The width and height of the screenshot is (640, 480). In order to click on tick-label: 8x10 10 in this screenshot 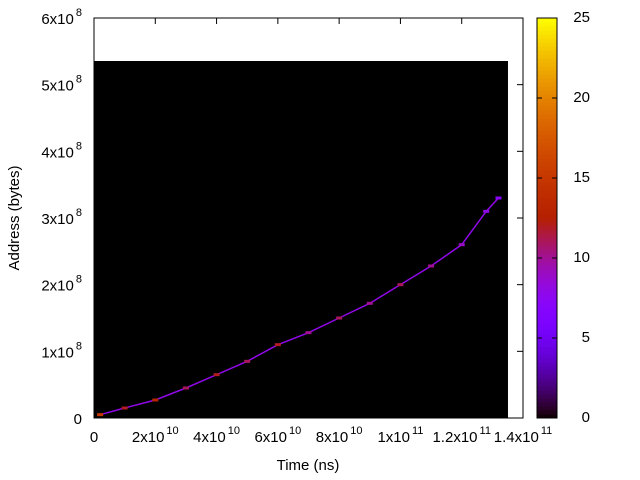, I will do `click(339, 435)`.